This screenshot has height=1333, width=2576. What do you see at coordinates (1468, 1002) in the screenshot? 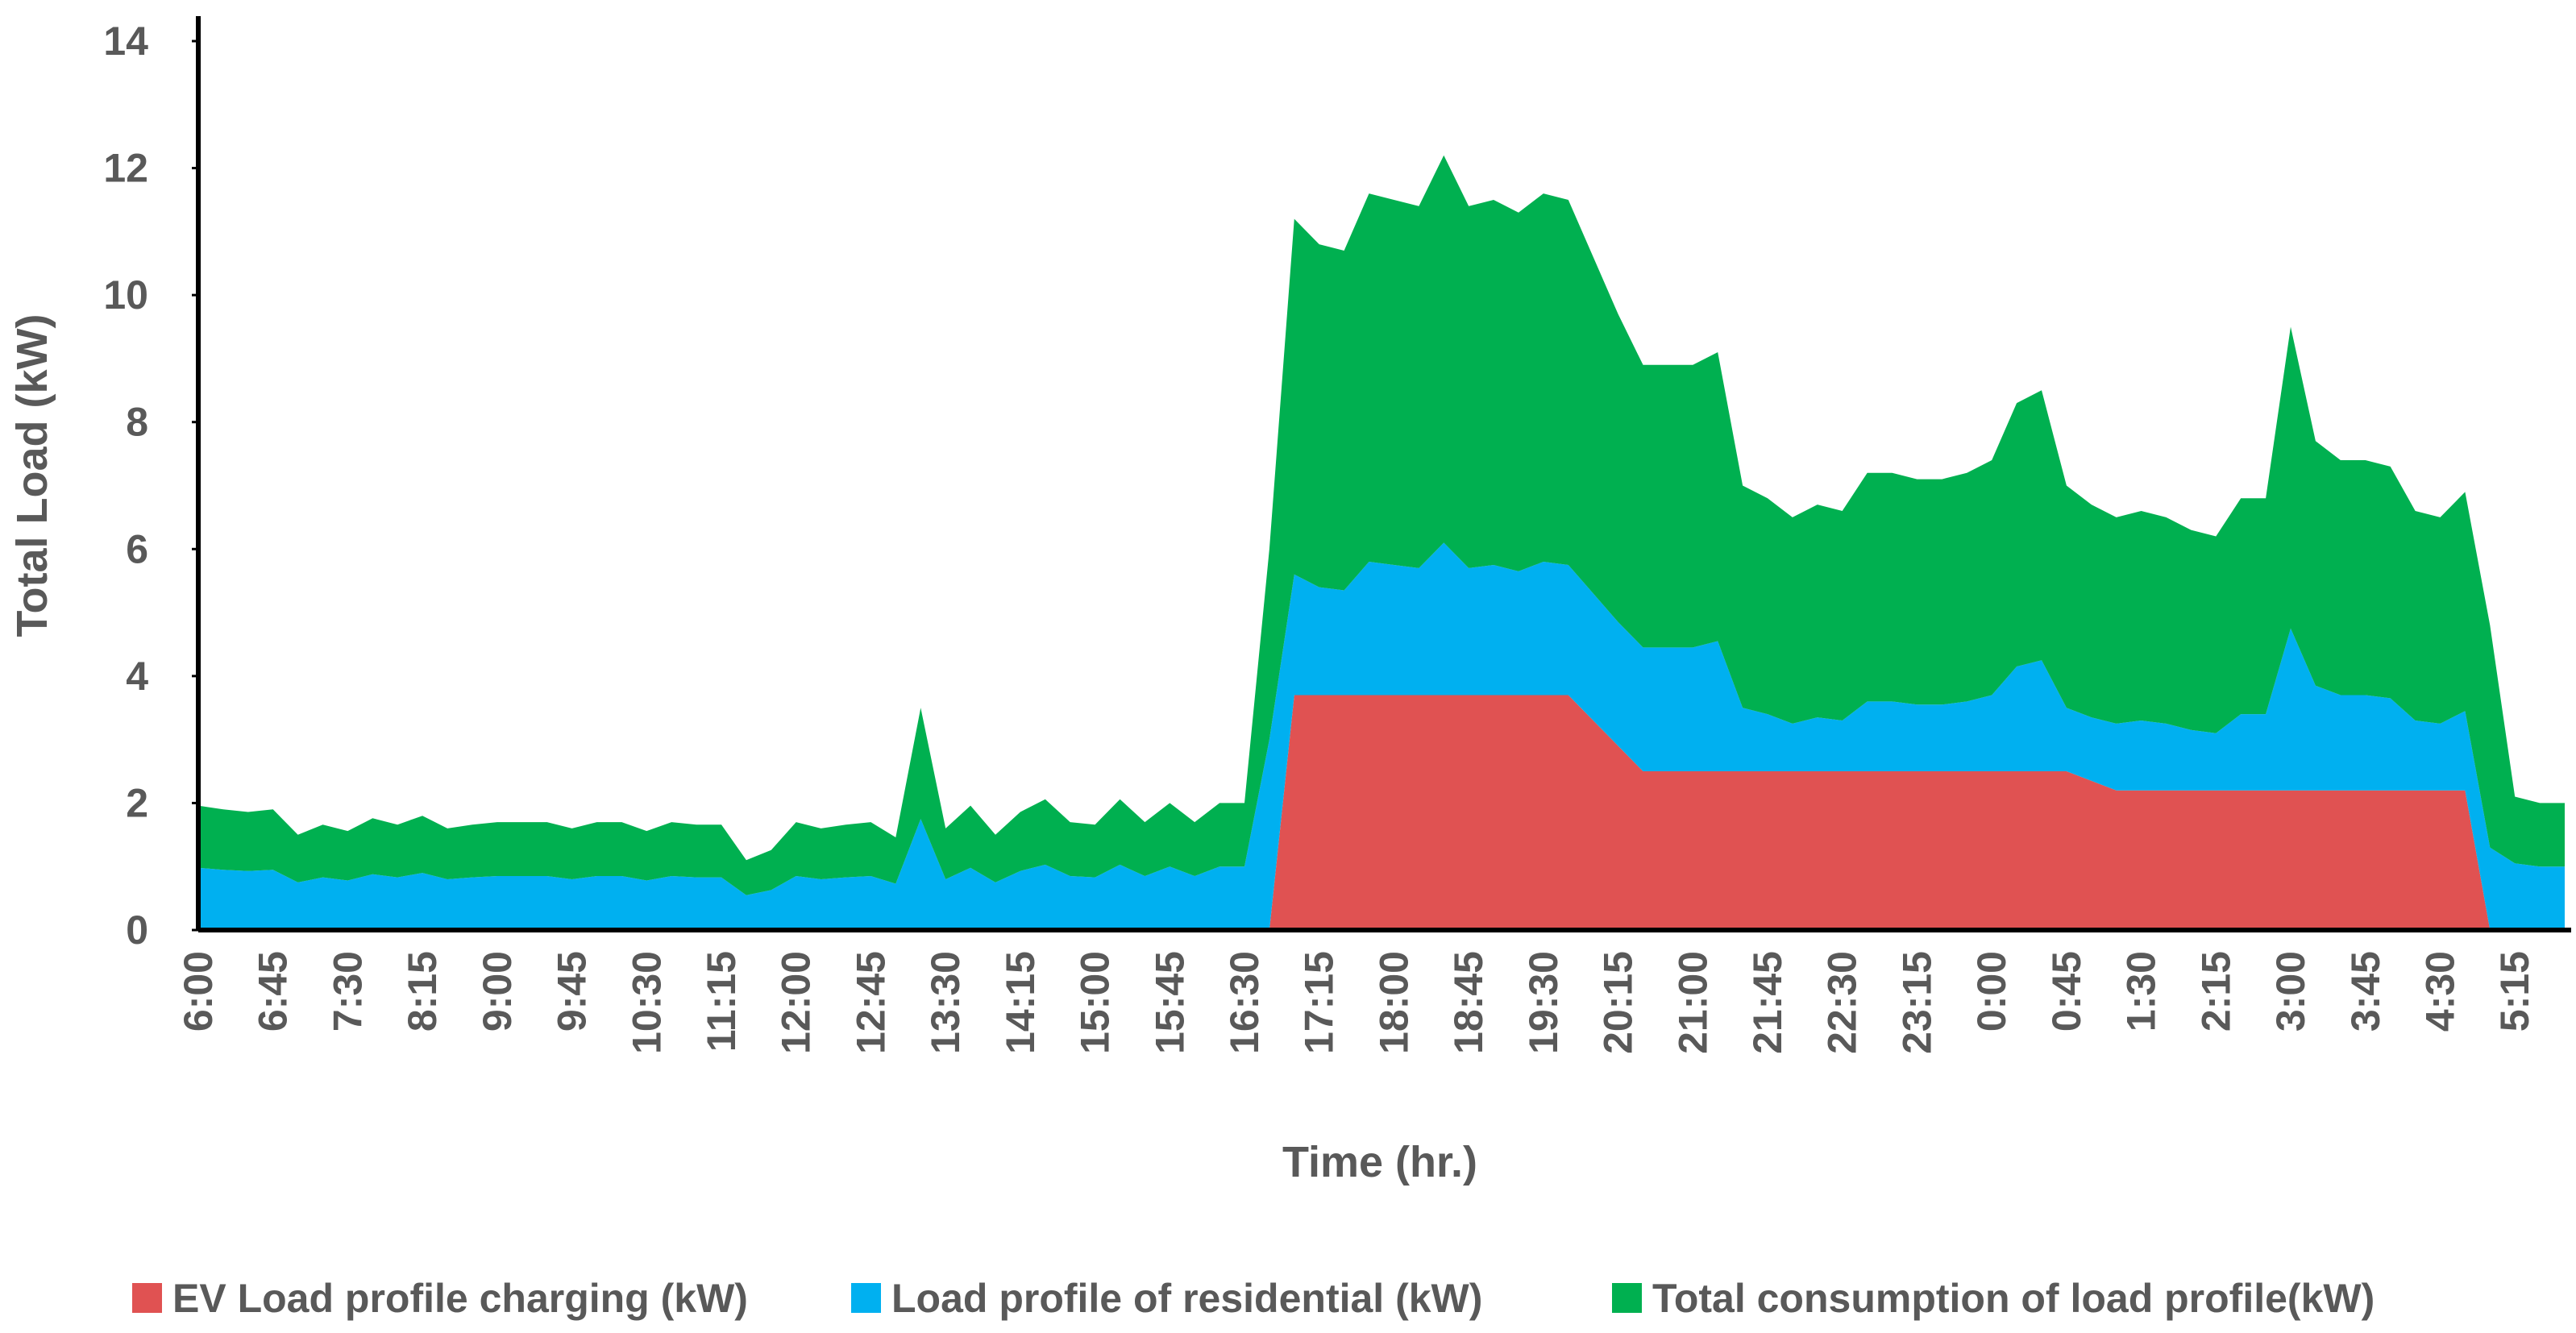
I see `x-tick-label: 18:45` at bounding box center [1468, 1002].